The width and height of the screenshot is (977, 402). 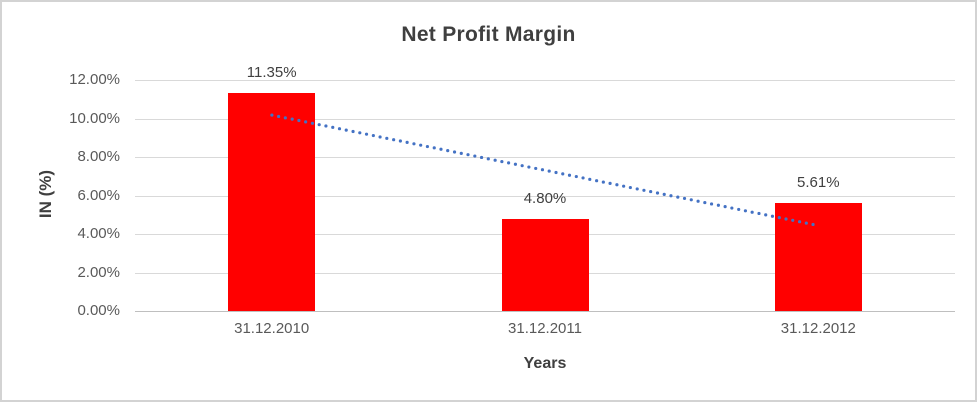 What do you see at coordinates (94, 79) in the screenshot?
I see `y-tick-label: 12.00%` at bounding box center [94, 79].